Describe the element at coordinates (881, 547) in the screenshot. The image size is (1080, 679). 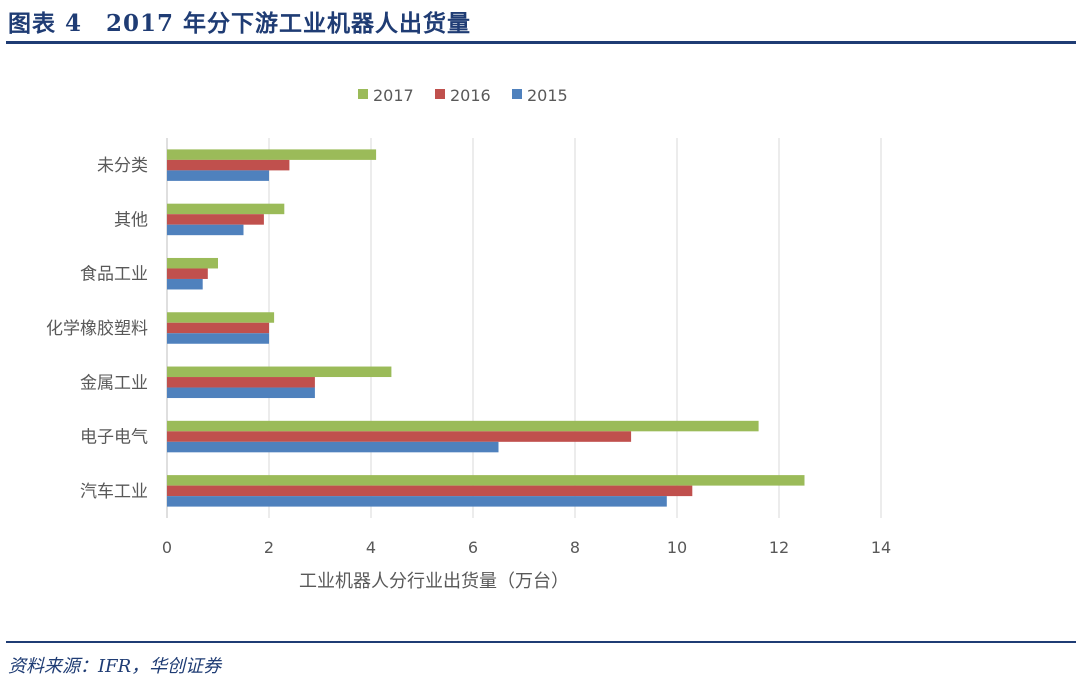
I see `x-tick-label: 14` at that location.